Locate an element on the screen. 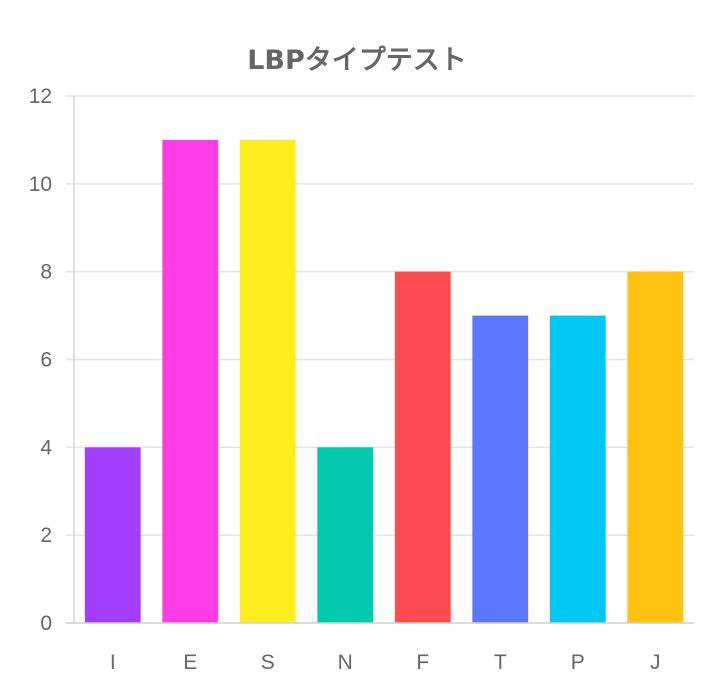 Image resolution: width=714 pixels, height=700 pixels. x-tick-label: E is located at coordinates (190, 662).